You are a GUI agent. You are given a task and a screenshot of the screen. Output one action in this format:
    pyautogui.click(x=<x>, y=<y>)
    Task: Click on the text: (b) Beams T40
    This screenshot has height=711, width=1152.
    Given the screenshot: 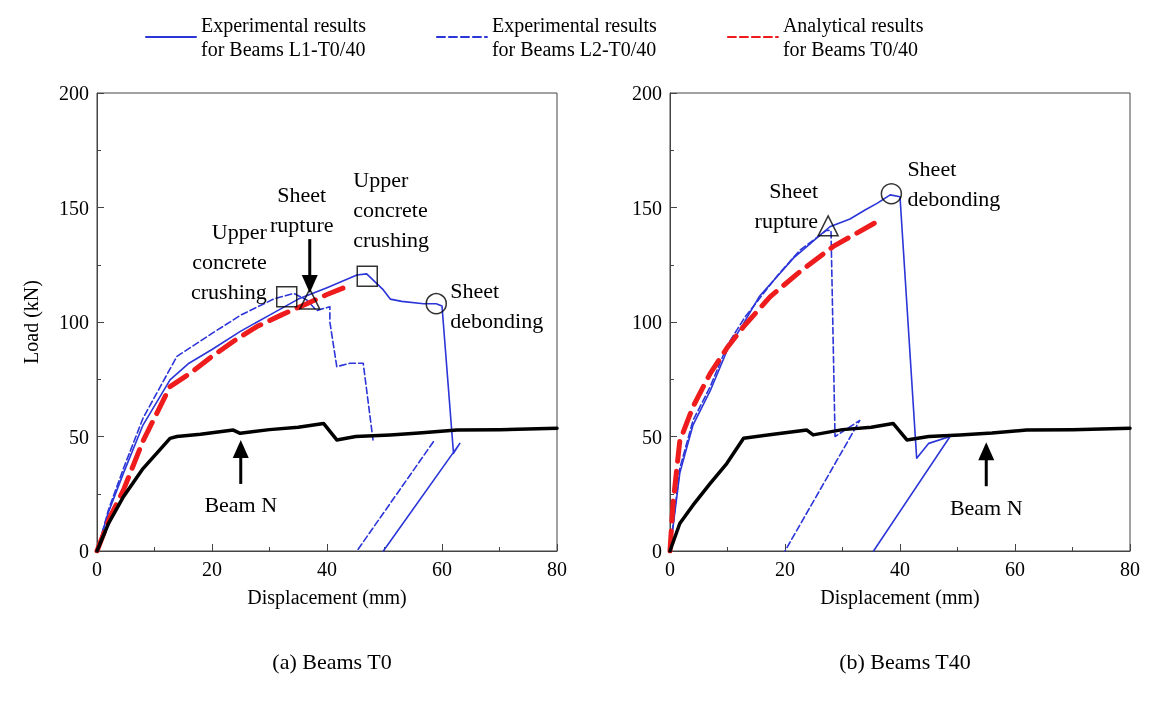 What is the action you would take?
    pyautogui.click(x=905, y=661)
    